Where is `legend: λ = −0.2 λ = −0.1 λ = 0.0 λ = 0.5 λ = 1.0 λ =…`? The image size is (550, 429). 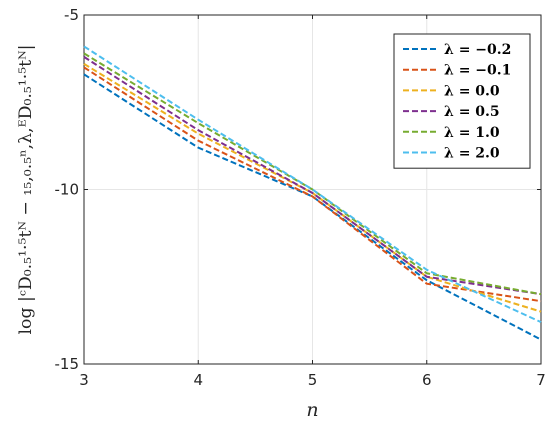
legend: λ = −0.2 λ = −0.1 λ = 0.0 λ = 0.5 λ = 1.0 λ =… is located at coordinates (462, 101).